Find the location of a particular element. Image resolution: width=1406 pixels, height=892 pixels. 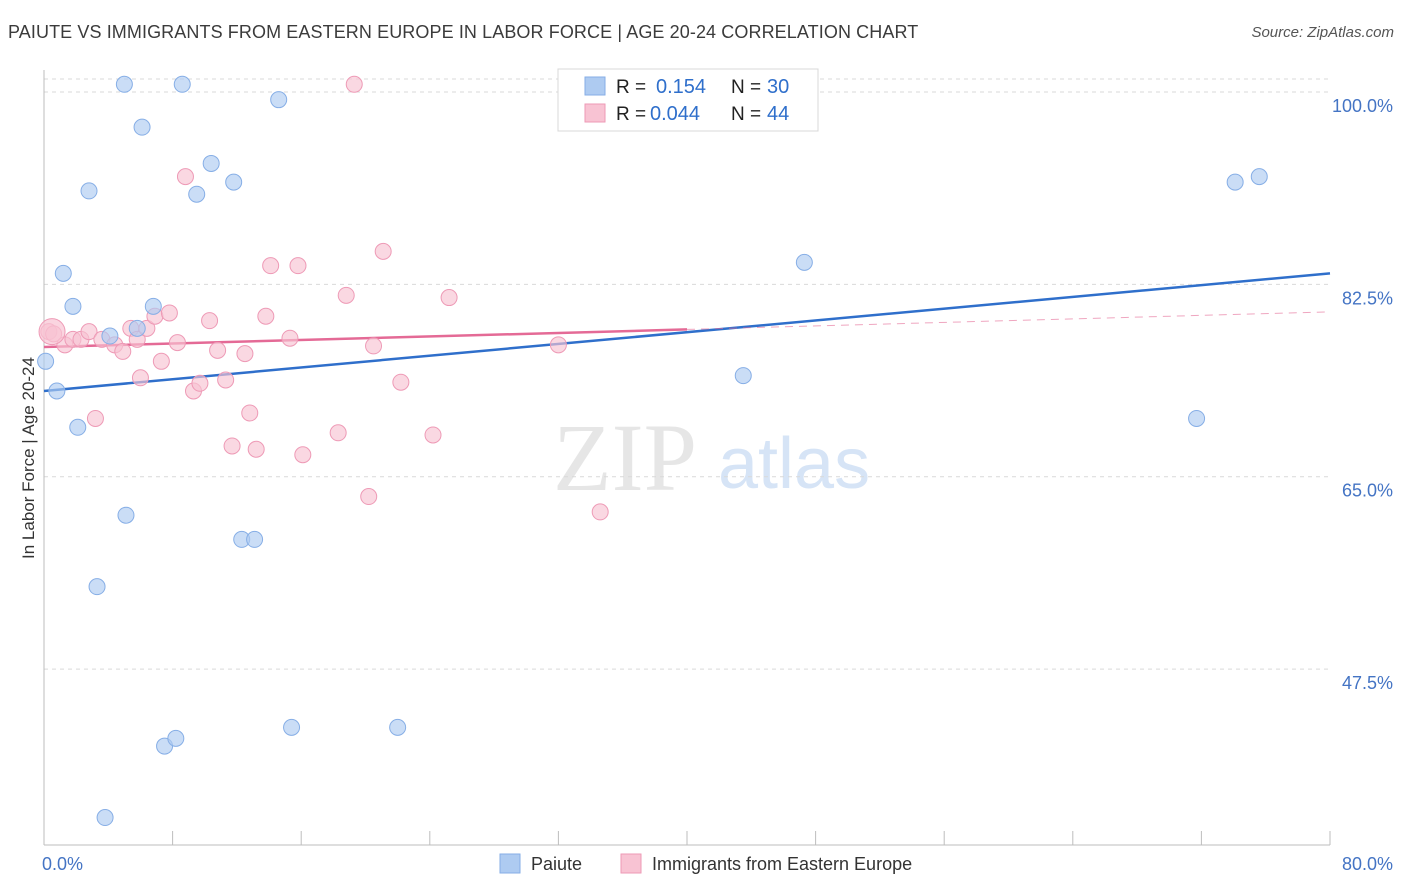

y-tick-label: 100.0% is located at coordinates (1362, 106).